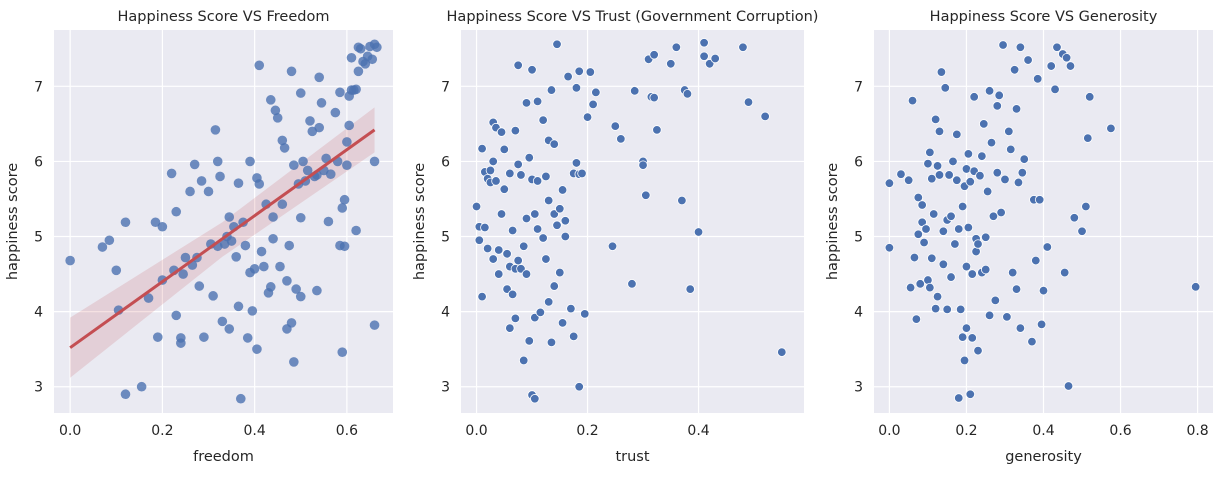 This screenshot has height=478, width=1225. What do you see at coordinates (889, 431) in the screenshot?
I see `x-tick-label: 0.0` at bounding box center [889, 431].